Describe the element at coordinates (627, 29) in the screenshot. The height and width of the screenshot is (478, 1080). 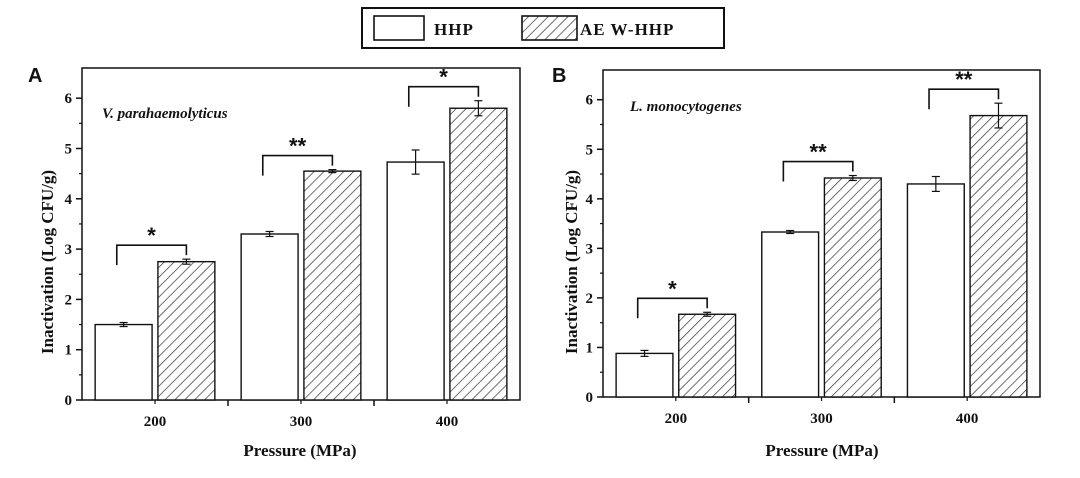
I see `legend-label-aew-hhp: AE W-HHP` at that location.